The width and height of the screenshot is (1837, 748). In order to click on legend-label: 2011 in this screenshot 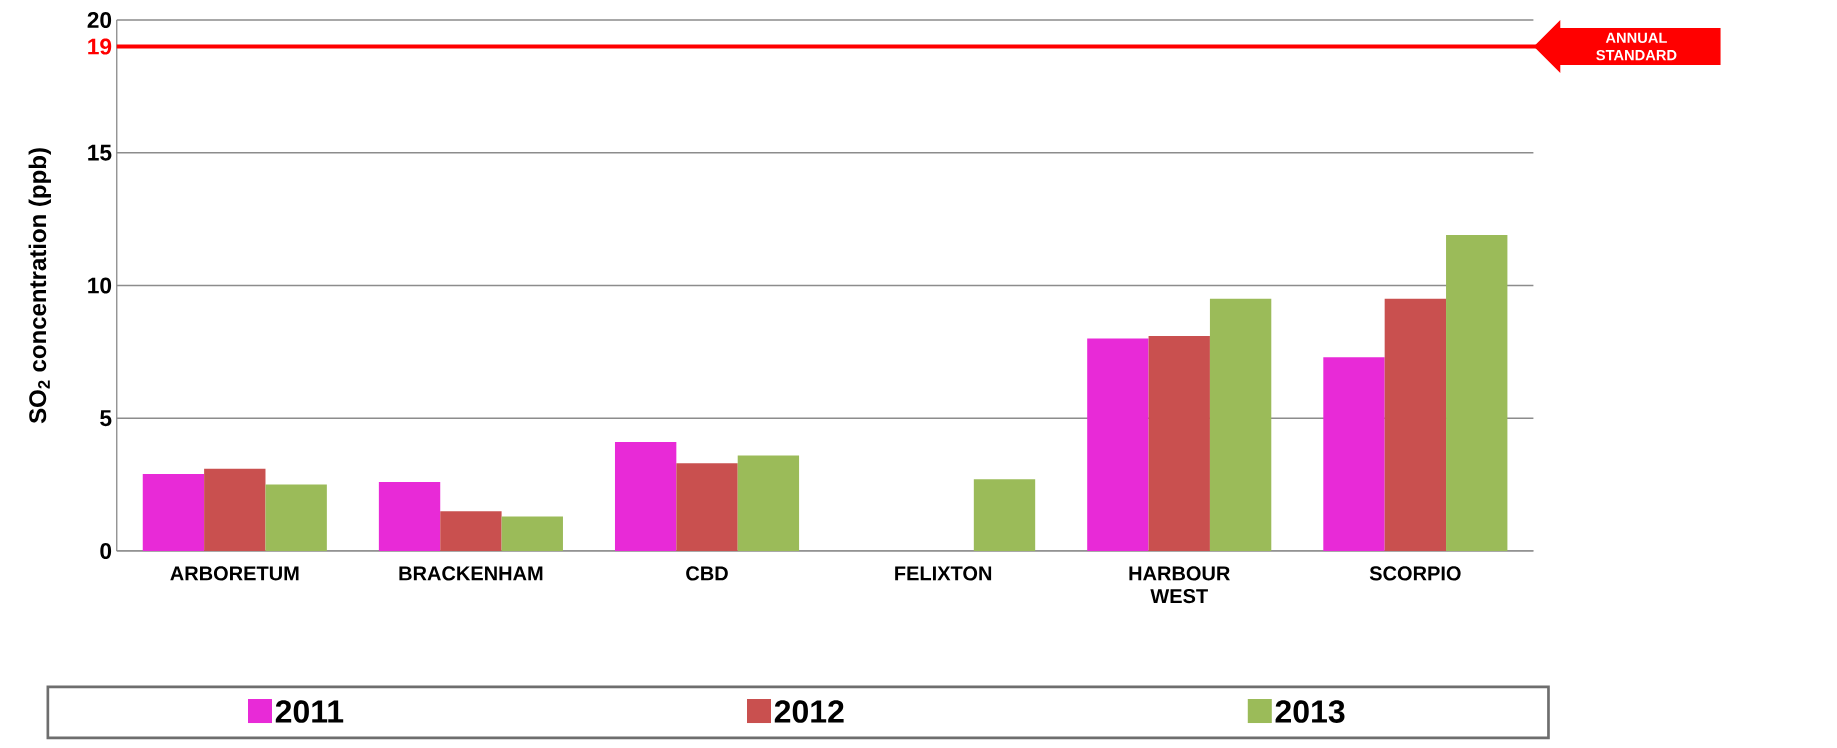, I will do `click(309, 711)`.